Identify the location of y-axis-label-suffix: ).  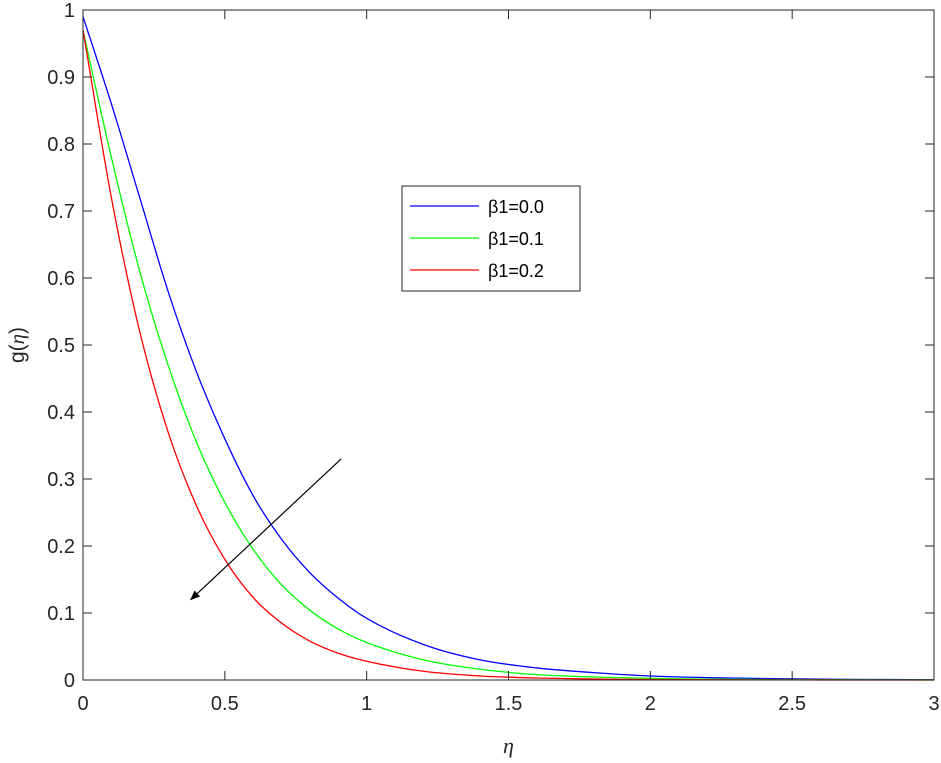
(17, 330).